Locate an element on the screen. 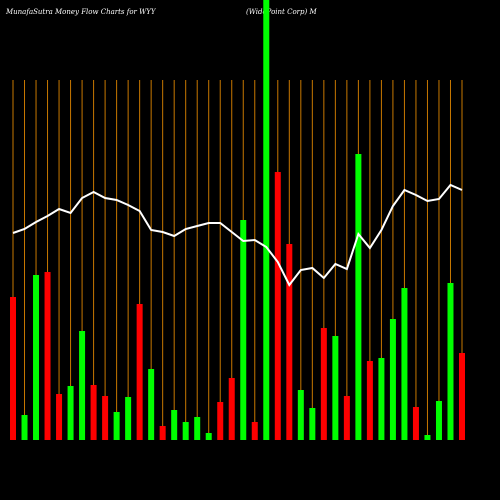 The height and width of the screenshot is (500, 500). chart-subtitle: (WidePoint Corp) M is located at coordinates (281, 12).